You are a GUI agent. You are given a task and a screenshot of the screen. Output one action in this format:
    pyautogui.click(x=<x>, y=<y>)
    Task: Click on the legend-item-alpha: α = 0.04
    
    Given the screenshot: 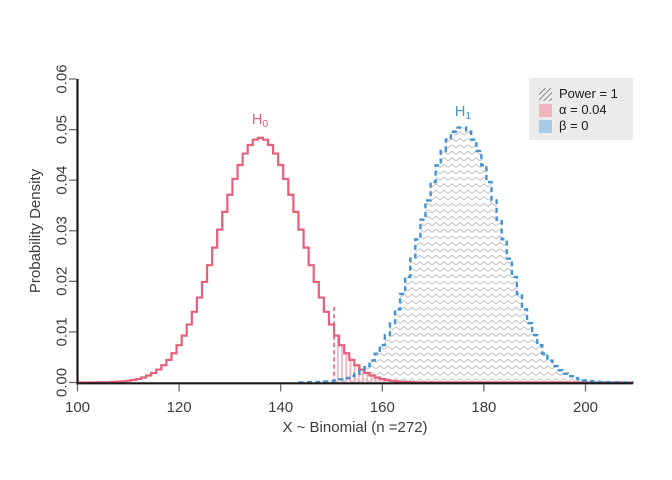 What is the action you would take?
    pyautogui.click(x=584, y=110)
    